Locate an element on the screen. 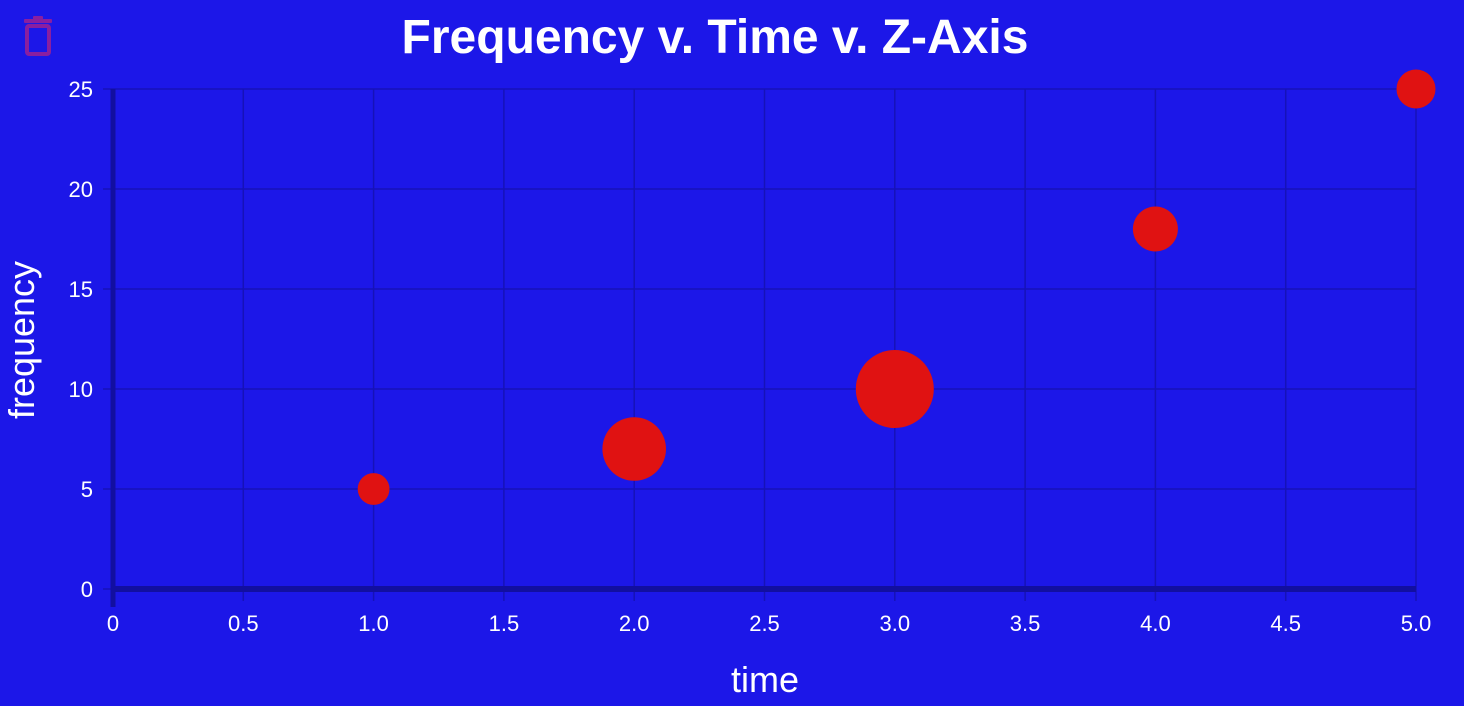 This screenshot has width=1464, height=706. y-tick-label: 25 is located at coordinates (81, 89).